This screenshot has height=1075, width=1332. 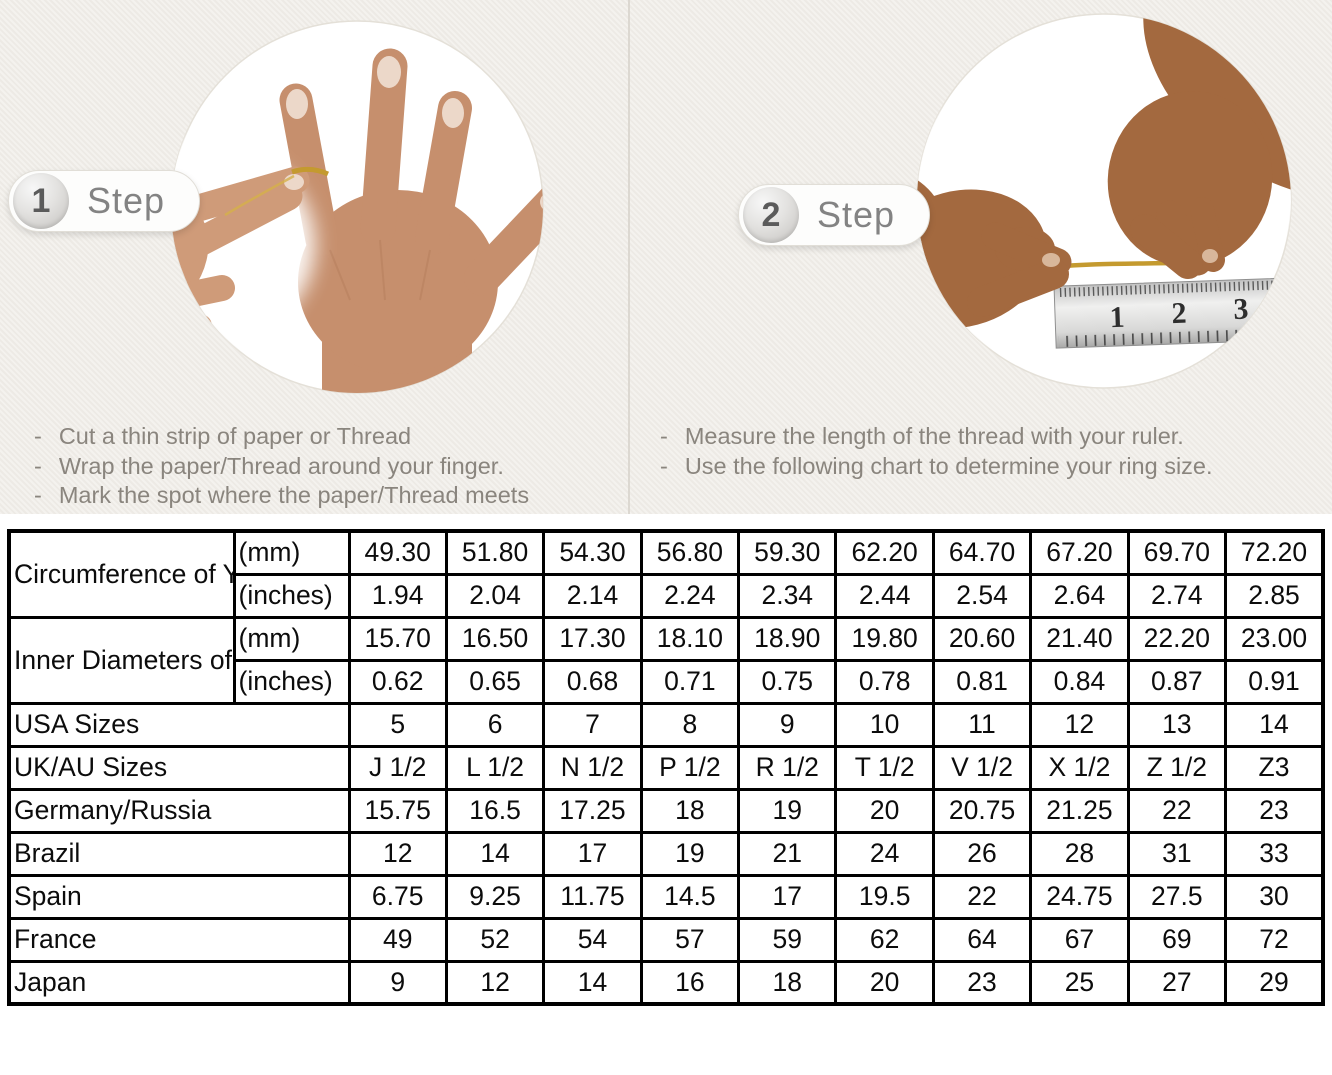 What do you see at coordinates (592, 724) in the screenshot?
I see `table-cell: 7` at bounding box center [592, 724].